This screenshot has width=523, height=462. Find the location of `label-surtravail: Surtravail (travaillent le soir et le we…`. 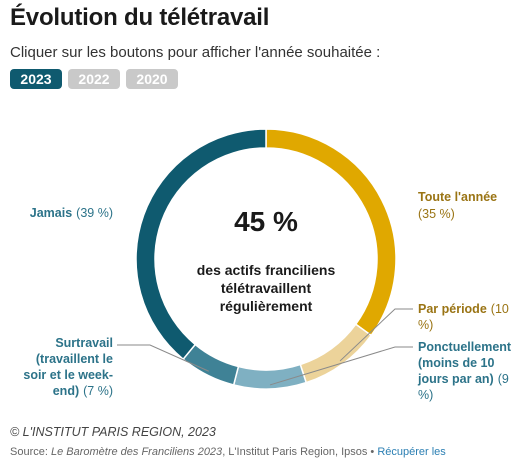

label-surtravail: Surtravail (travaillent le soir et le we… is located at coordinates (68, 367).